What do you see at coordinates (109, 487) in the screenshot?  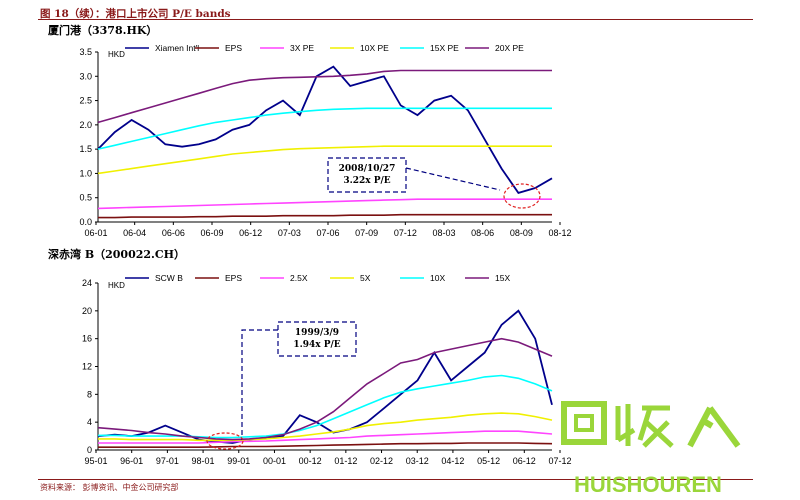 I see `source-note: 资料来源： 彭博资讯、中金公司研究部` at bounding box center [109, 487].